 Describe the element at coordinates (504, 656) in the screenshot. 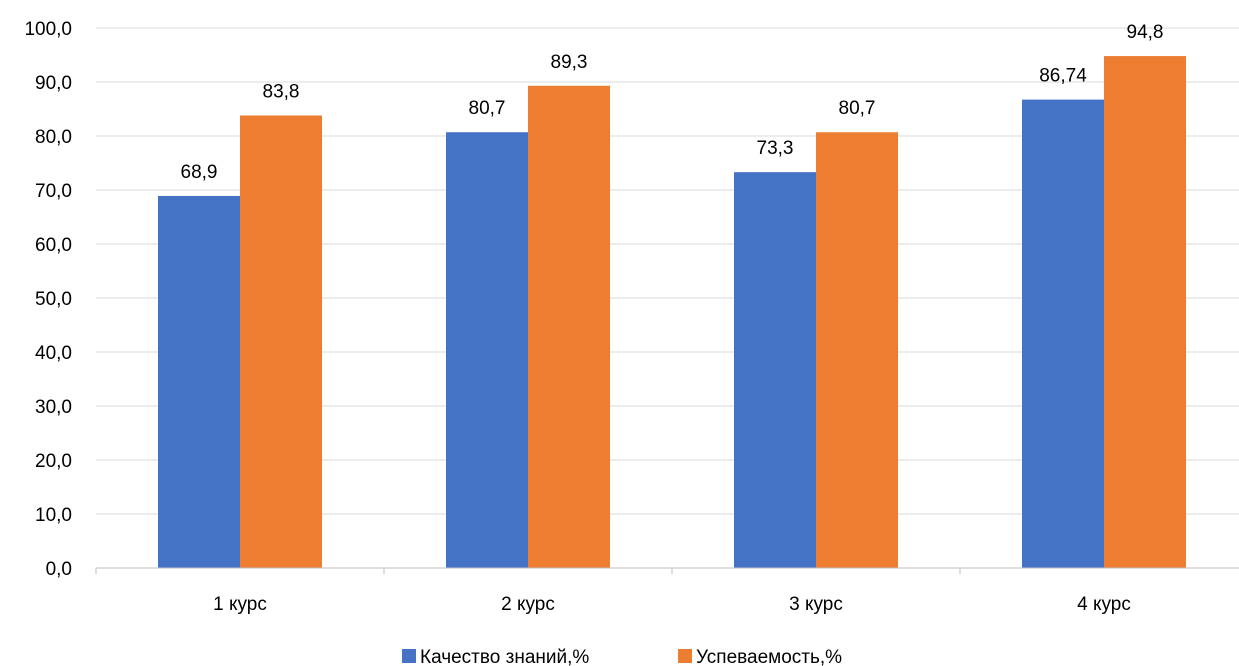

I see `legend-label: Качество знаний,%` at that location.